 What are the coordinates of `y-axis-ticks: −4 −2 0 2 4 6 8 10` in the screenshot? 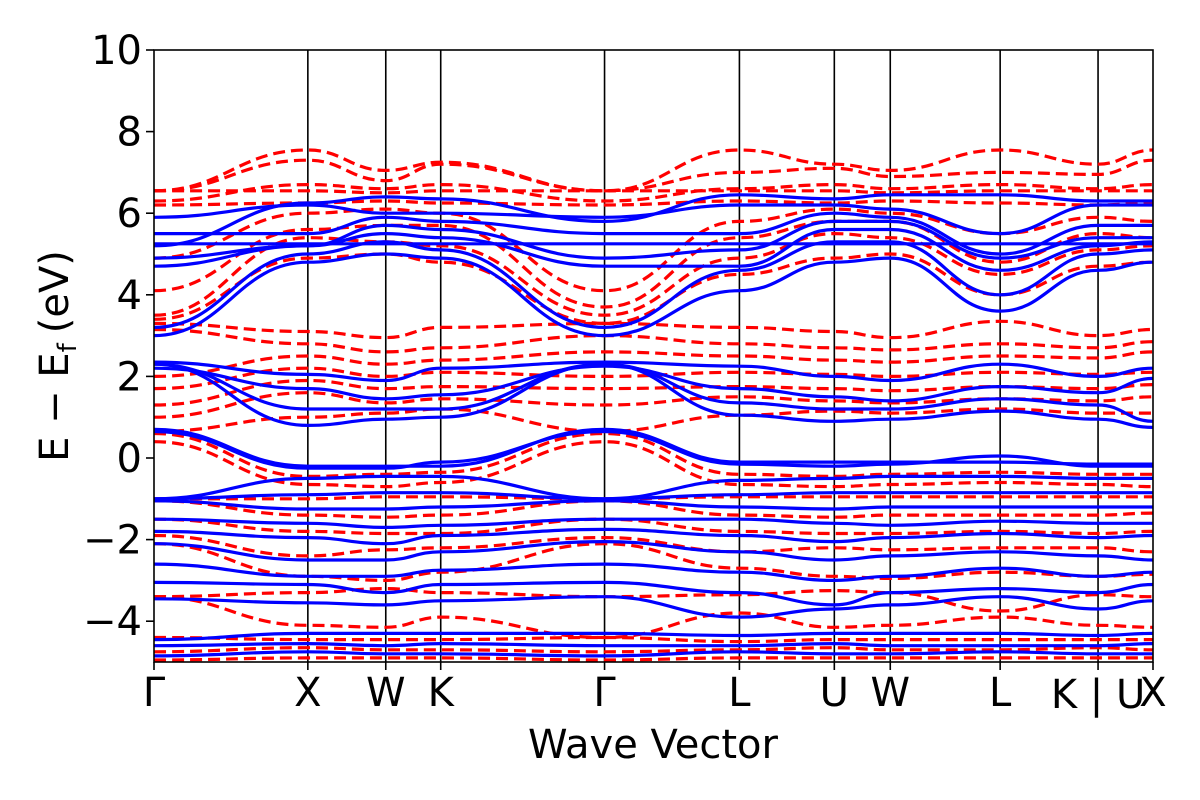 It's located at (118, 336).